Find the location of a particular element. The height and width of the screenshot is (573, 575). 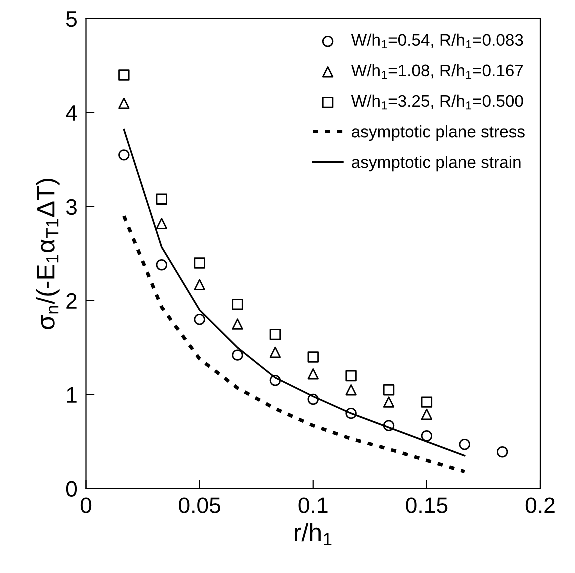

y-tick-label: 0 is located at coordinates (72, 489).